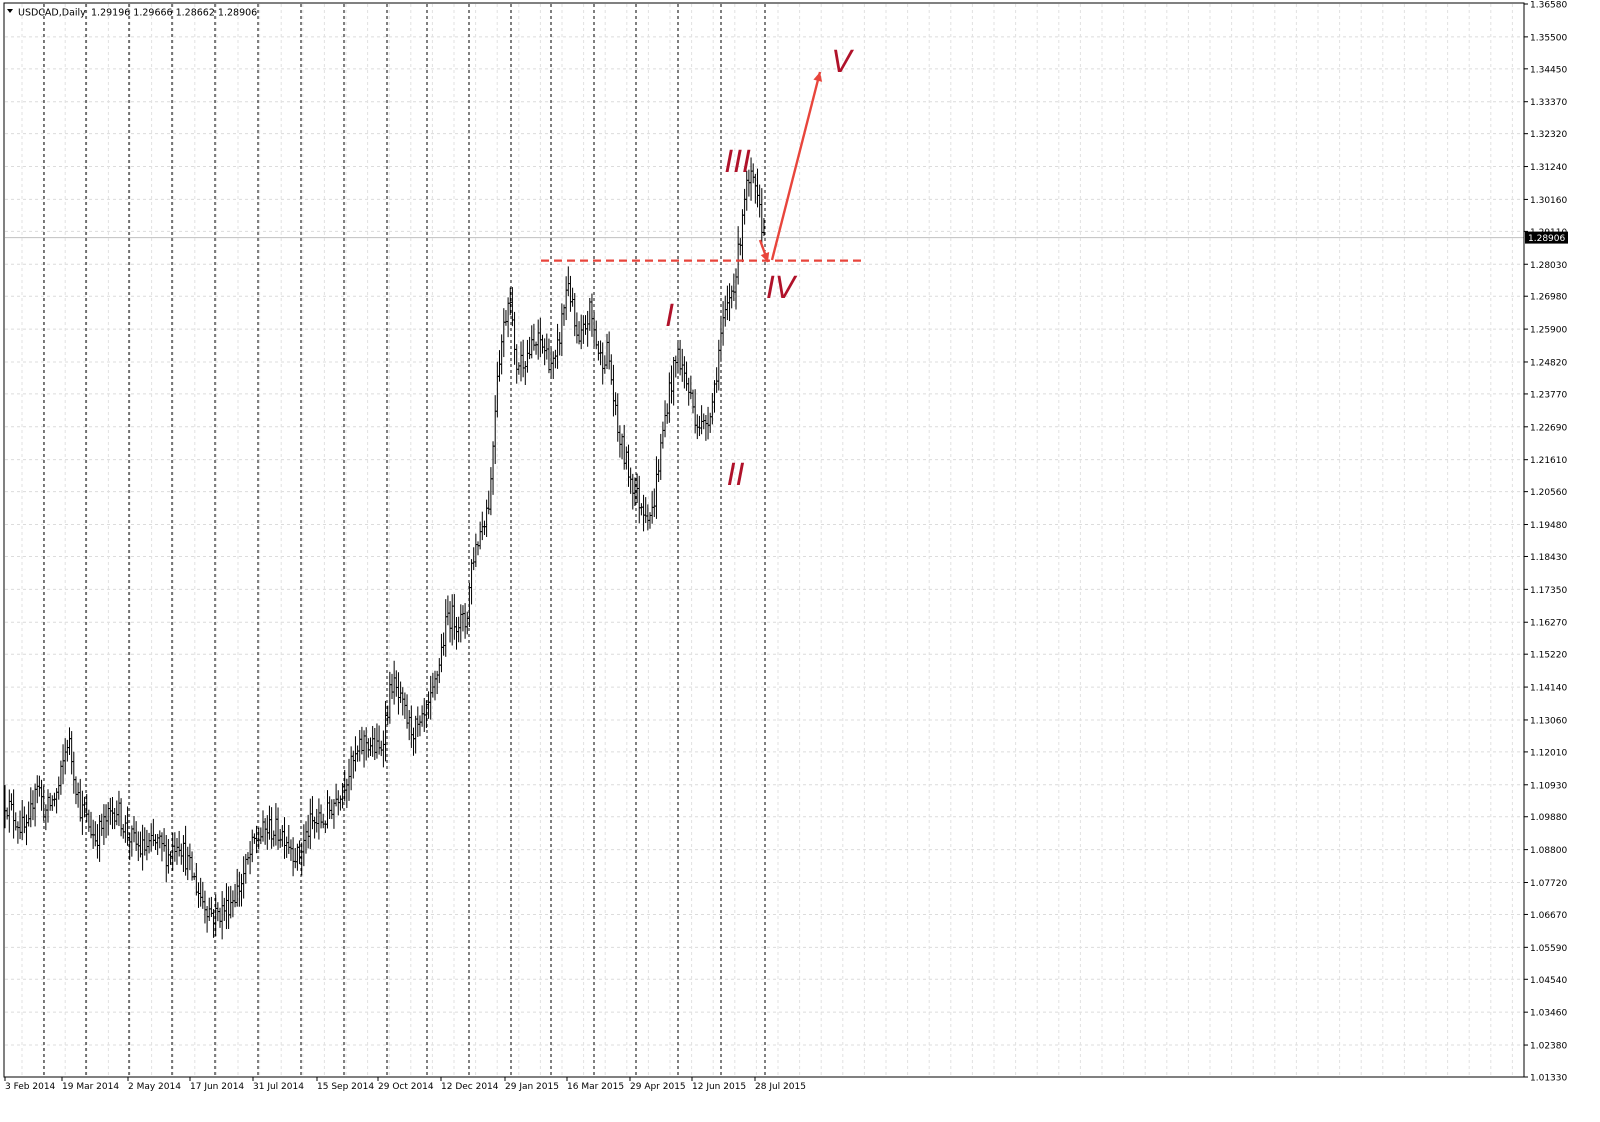  What do you see at coordinates (1548, 1047) in the screenshot?
I see `y-tick-label: 1.02380` at bounding box center [1548, 1047].